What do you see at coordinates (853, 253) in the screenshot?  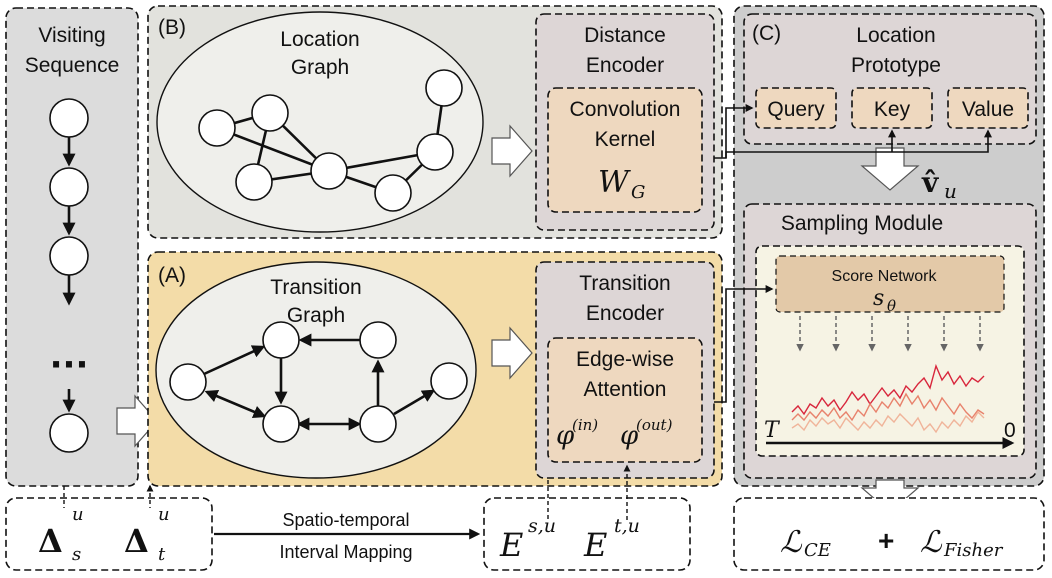 I see `encoder-connectors` at bounding box center [853, 253].